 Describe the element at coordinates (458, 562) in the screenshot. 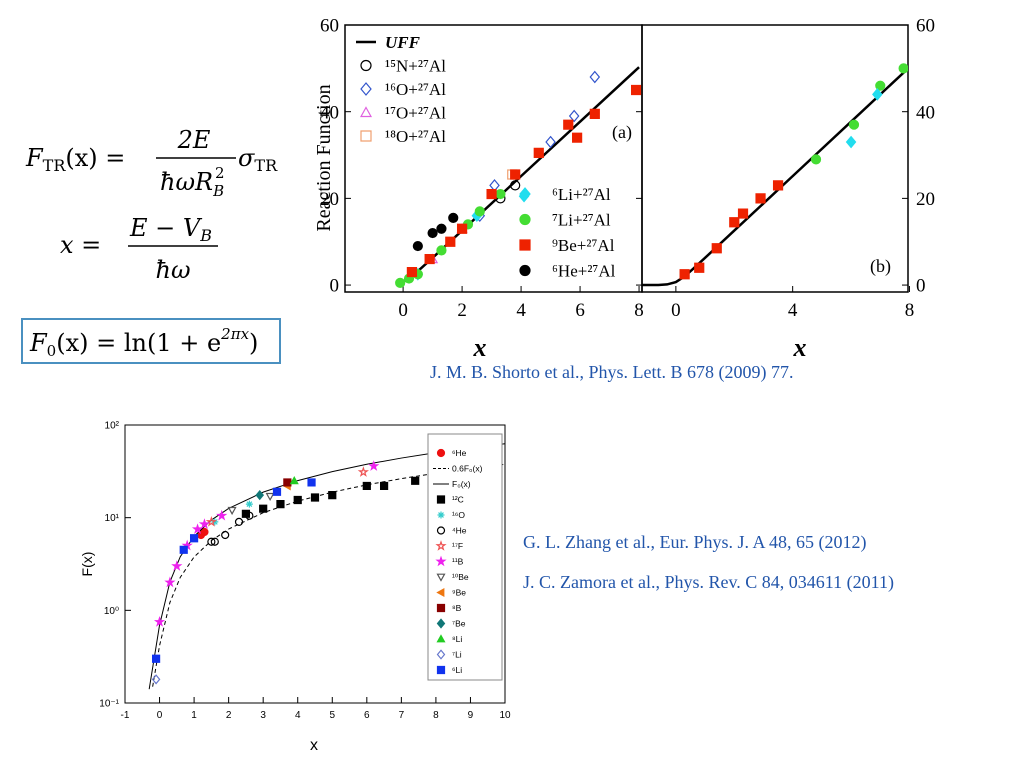

I see `legend-label: ¹¹B` at that location.